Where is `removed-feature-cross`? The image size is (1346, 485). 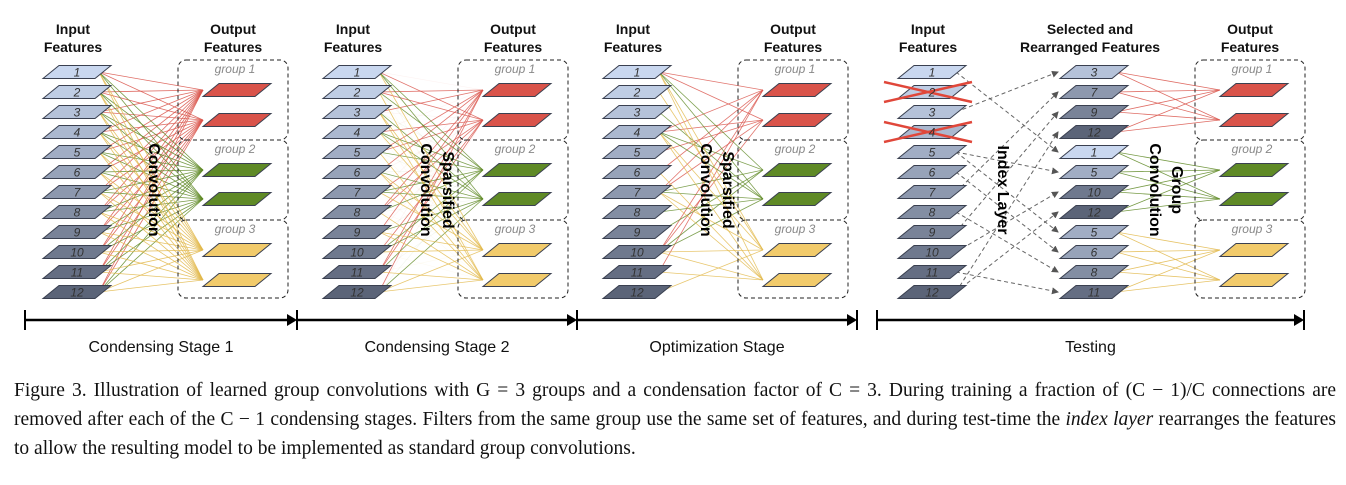 removed-feature-cross is located at coordinates (928, 132).